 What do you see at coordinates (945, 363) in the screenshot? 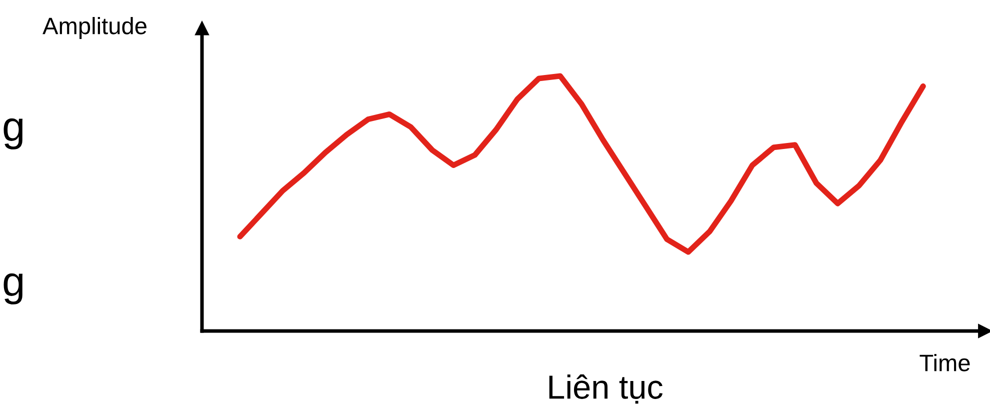
I see `x-axis-title: Time` at bounding box center [945, 363].